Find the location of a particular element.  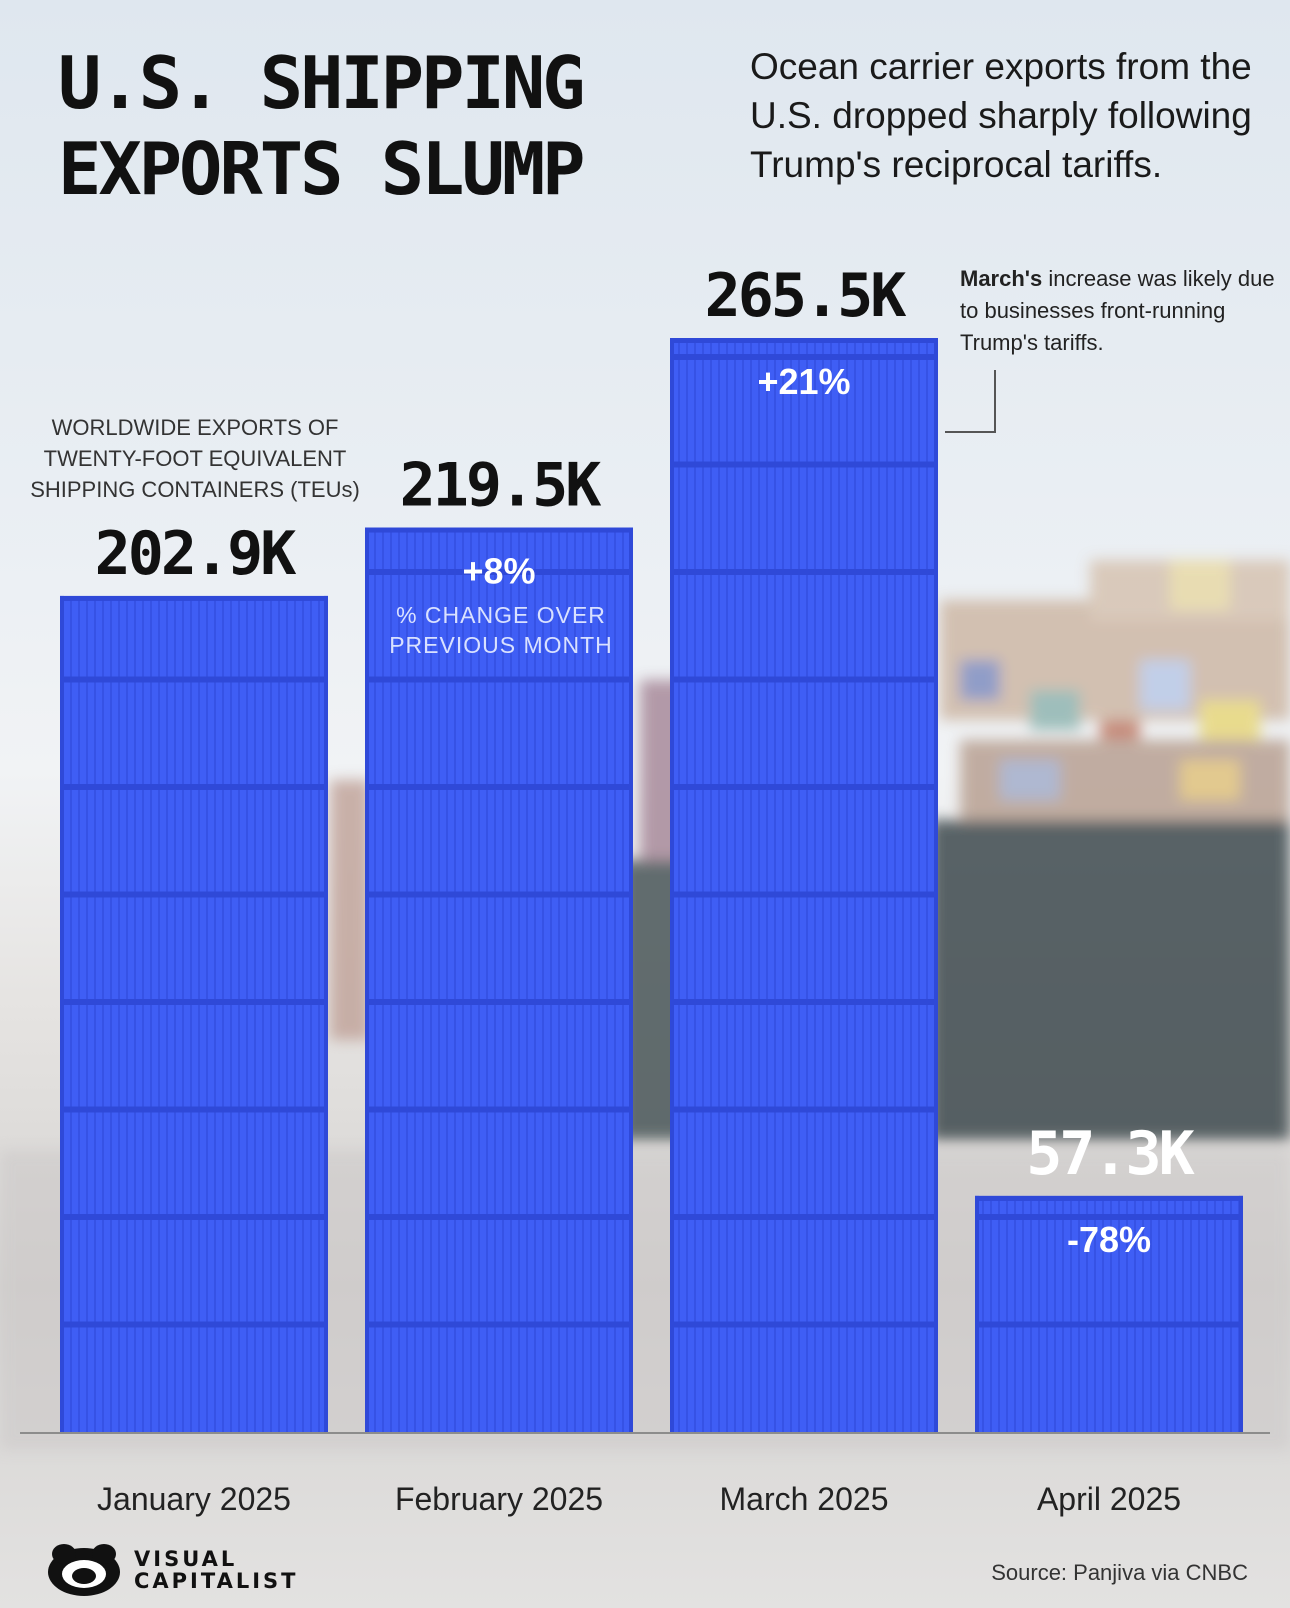

pct-change-label: -78% is located at coordinates (1109, 1239).